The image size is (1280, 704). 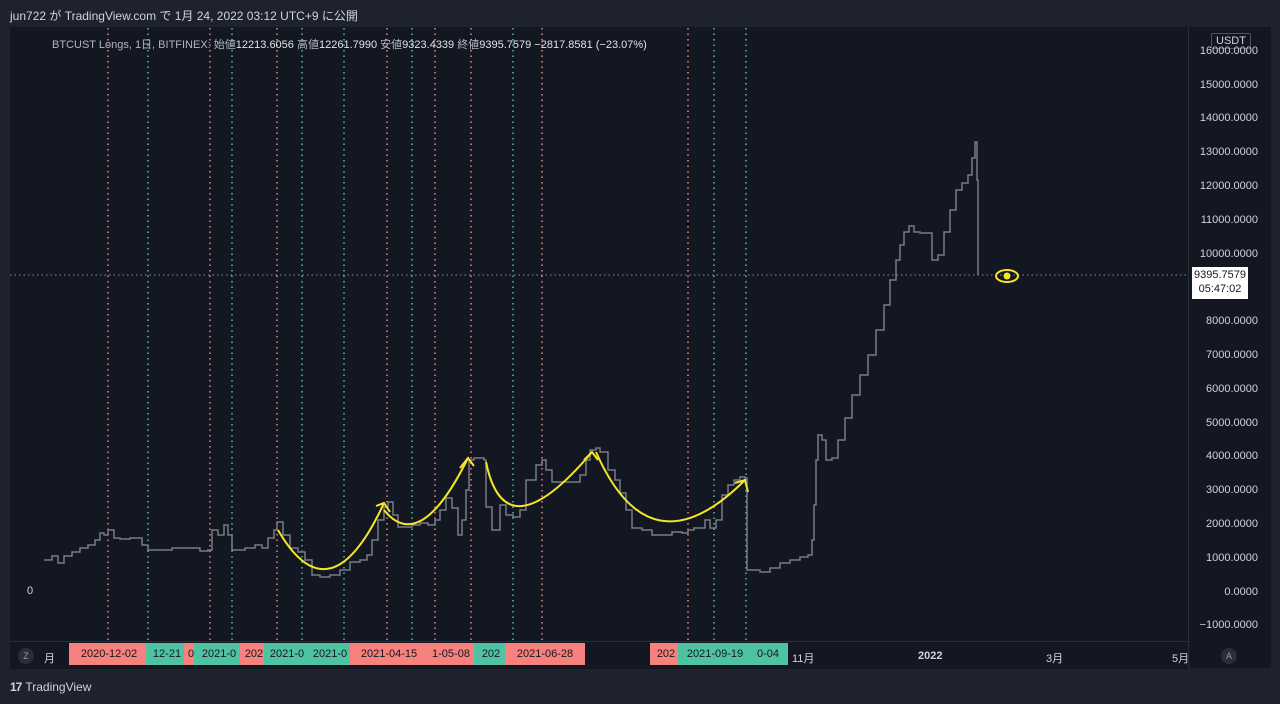 What do you see at coordinates (1229, 656) in the screenshot?
I see `auto-scale-a-button: A` at bounding box center [1229, 656].